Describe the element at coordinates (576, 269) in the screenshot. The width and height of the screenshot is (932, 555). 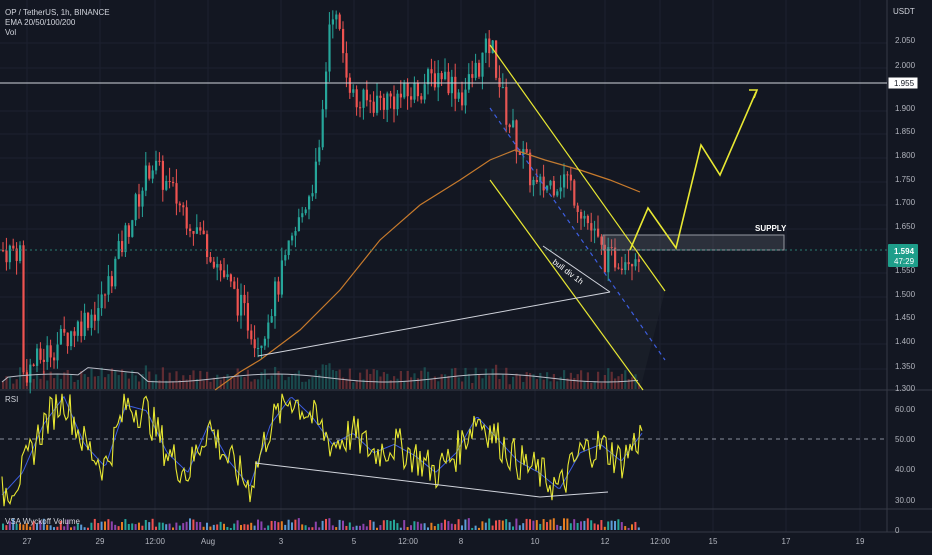
I see `divergence-arrow-line` at that location.